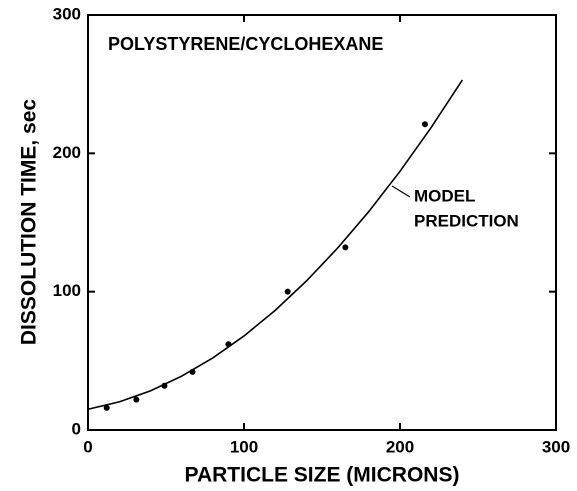 The image size is (577, 491). What do you see at coordinates (466, 220) in the screenshot?
I see `annotation-text: PREDICTION` at bounding box center [466, 220].